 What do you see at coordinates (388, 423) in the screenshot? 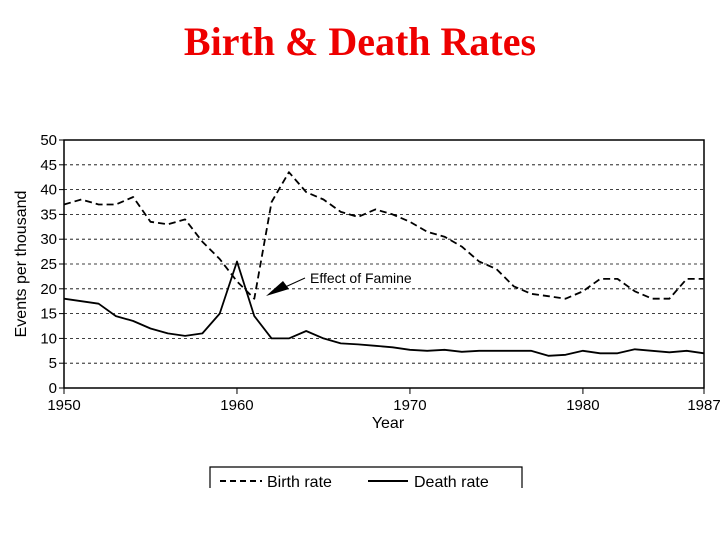
I see `x-axis-label: Year` at bounding box center [388, 423].